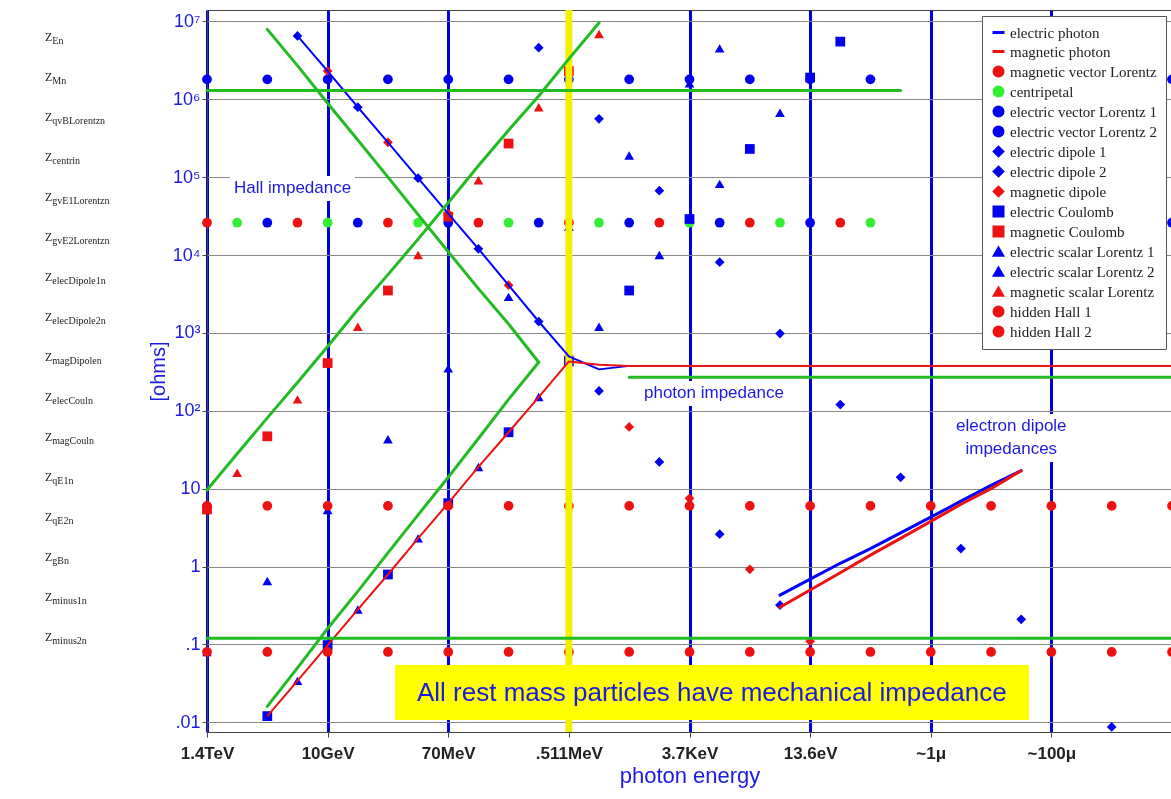 The image size is (1171, 799). Describe the element at coordinates (157, 371) in the screenshot. I see `y-axis-title: [ohms]` at that location.